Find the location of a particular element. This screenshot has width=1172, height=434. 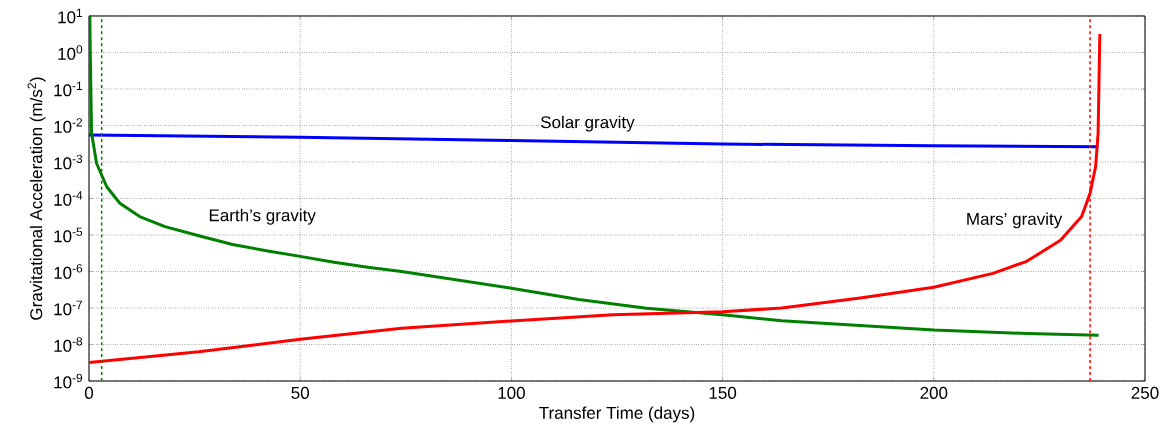

y-tick-label: 10$^{-2}$ is located at coordinates (68, 125).